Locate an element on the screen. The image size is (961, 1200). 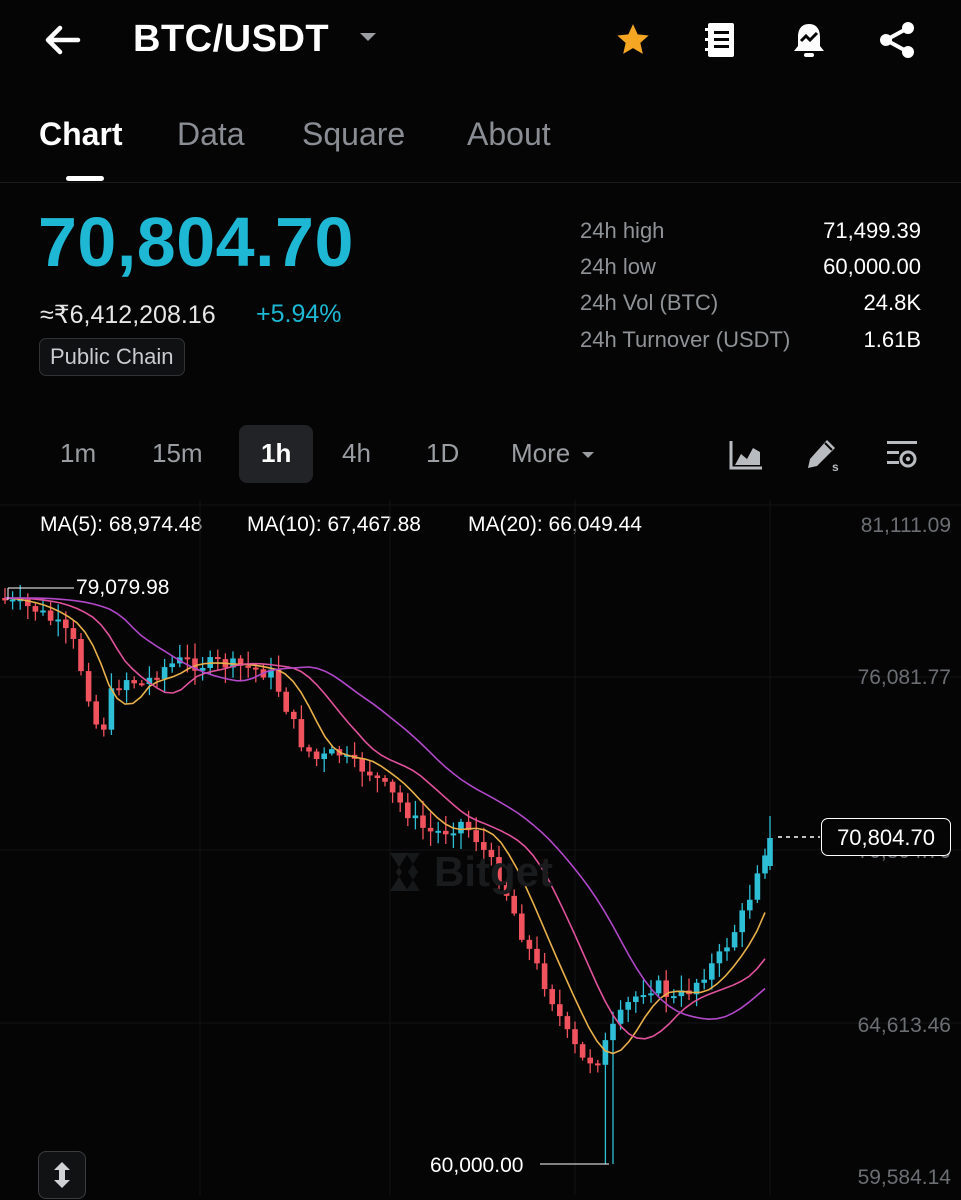
trading-pair-title: BTC/USDT is located at coordinates (231, 39).